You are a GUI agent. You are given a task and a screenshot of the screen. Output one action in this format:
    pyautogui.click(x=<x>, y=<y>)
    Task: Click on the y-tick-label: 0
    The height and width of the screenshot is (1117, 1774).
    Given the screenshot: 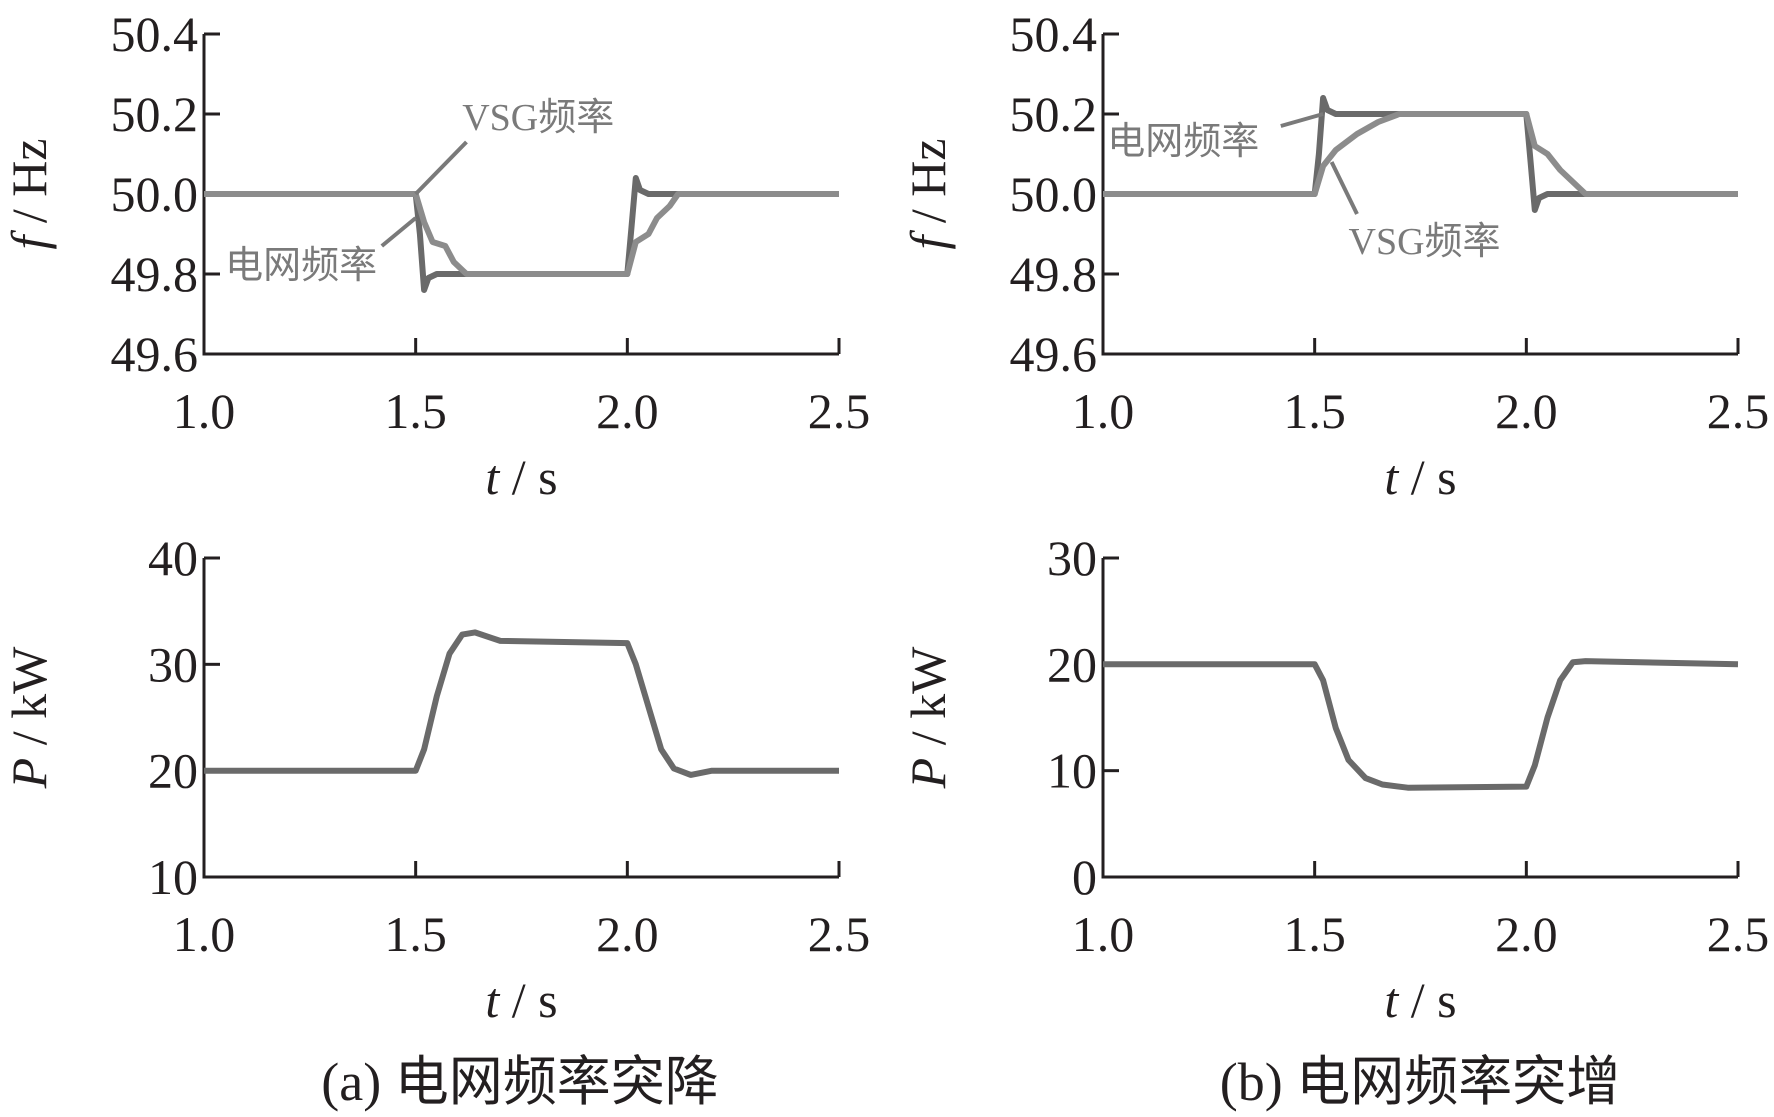 What is the action you would take?
    pyautogui.click(x=1084, y=877)
    